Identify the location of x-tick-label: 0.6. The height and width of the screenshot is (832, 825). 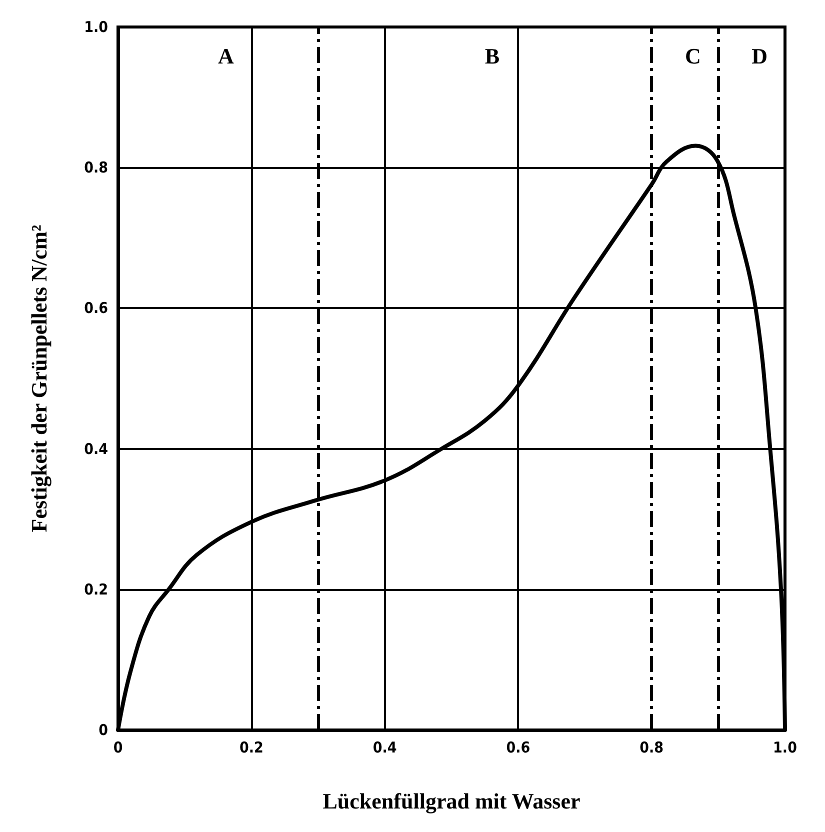
(518, 747).